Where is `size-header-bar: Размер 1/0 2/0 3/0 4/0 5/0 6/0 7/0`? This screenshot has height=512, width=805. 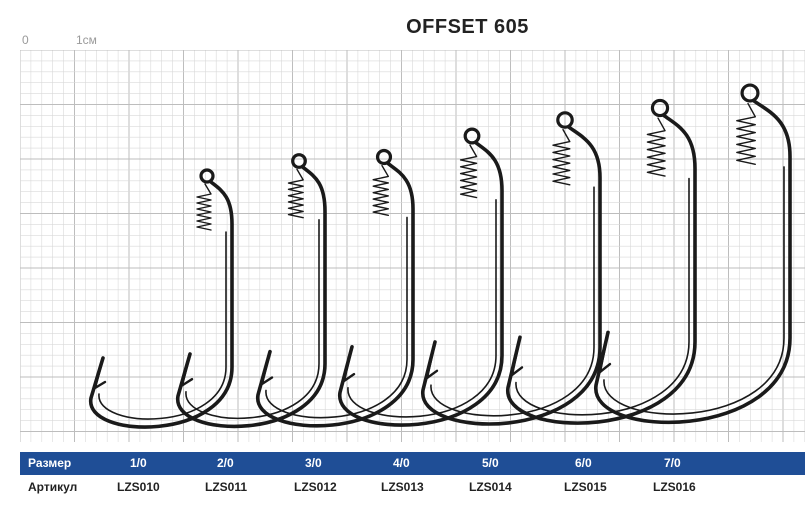
size-header-bar: Размер 1/0 2/0 3/0 4/0 5/0 6/0 7/0 is located at coordinates (412, 463).